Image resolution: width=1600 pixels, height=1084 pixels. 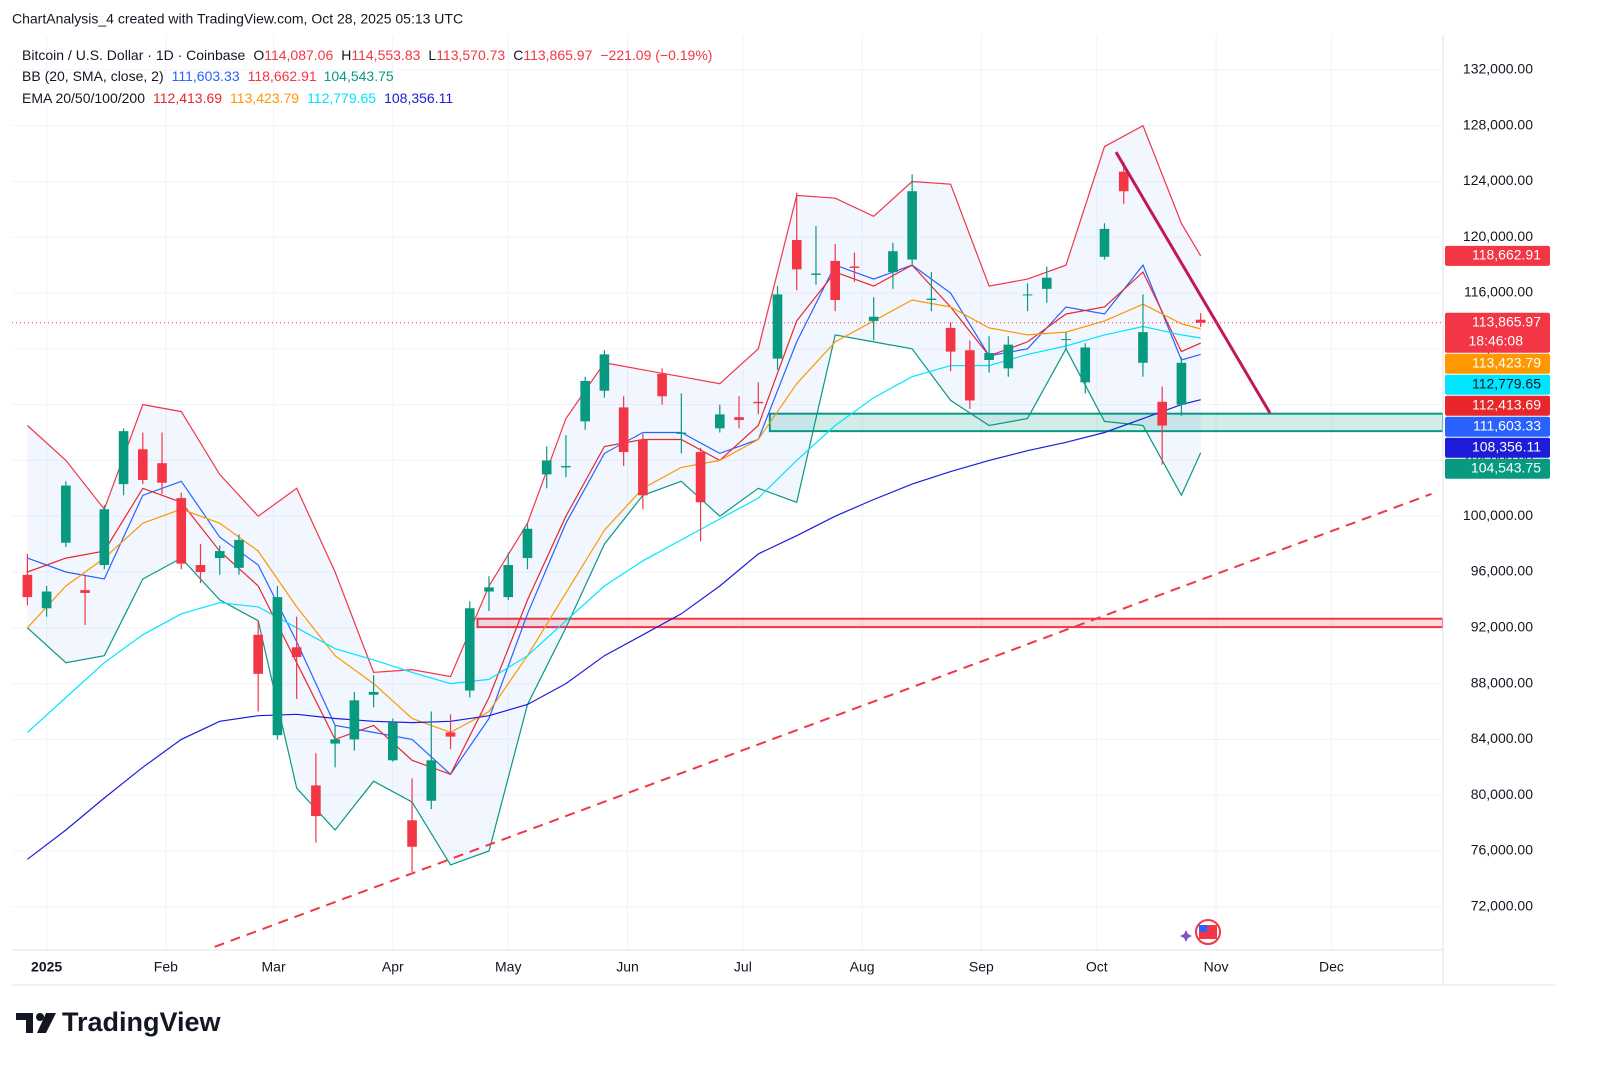 I want to click on price-label: 111,603.33, so click(x=1507, y=426).